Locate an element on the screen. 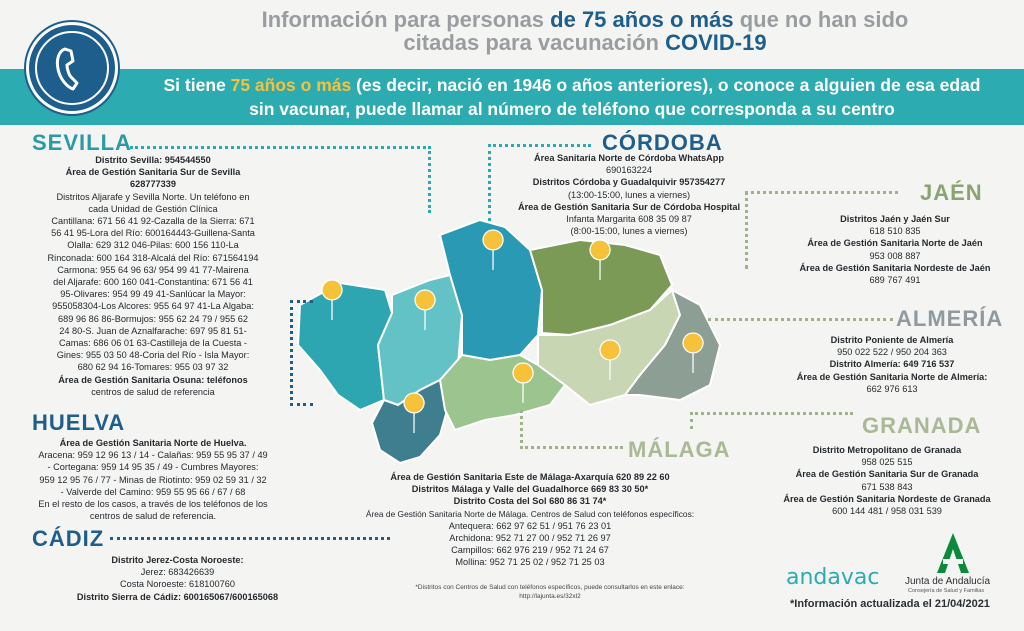  region-title-malaga: MÁLAGA is located at coordinates (679, 449).